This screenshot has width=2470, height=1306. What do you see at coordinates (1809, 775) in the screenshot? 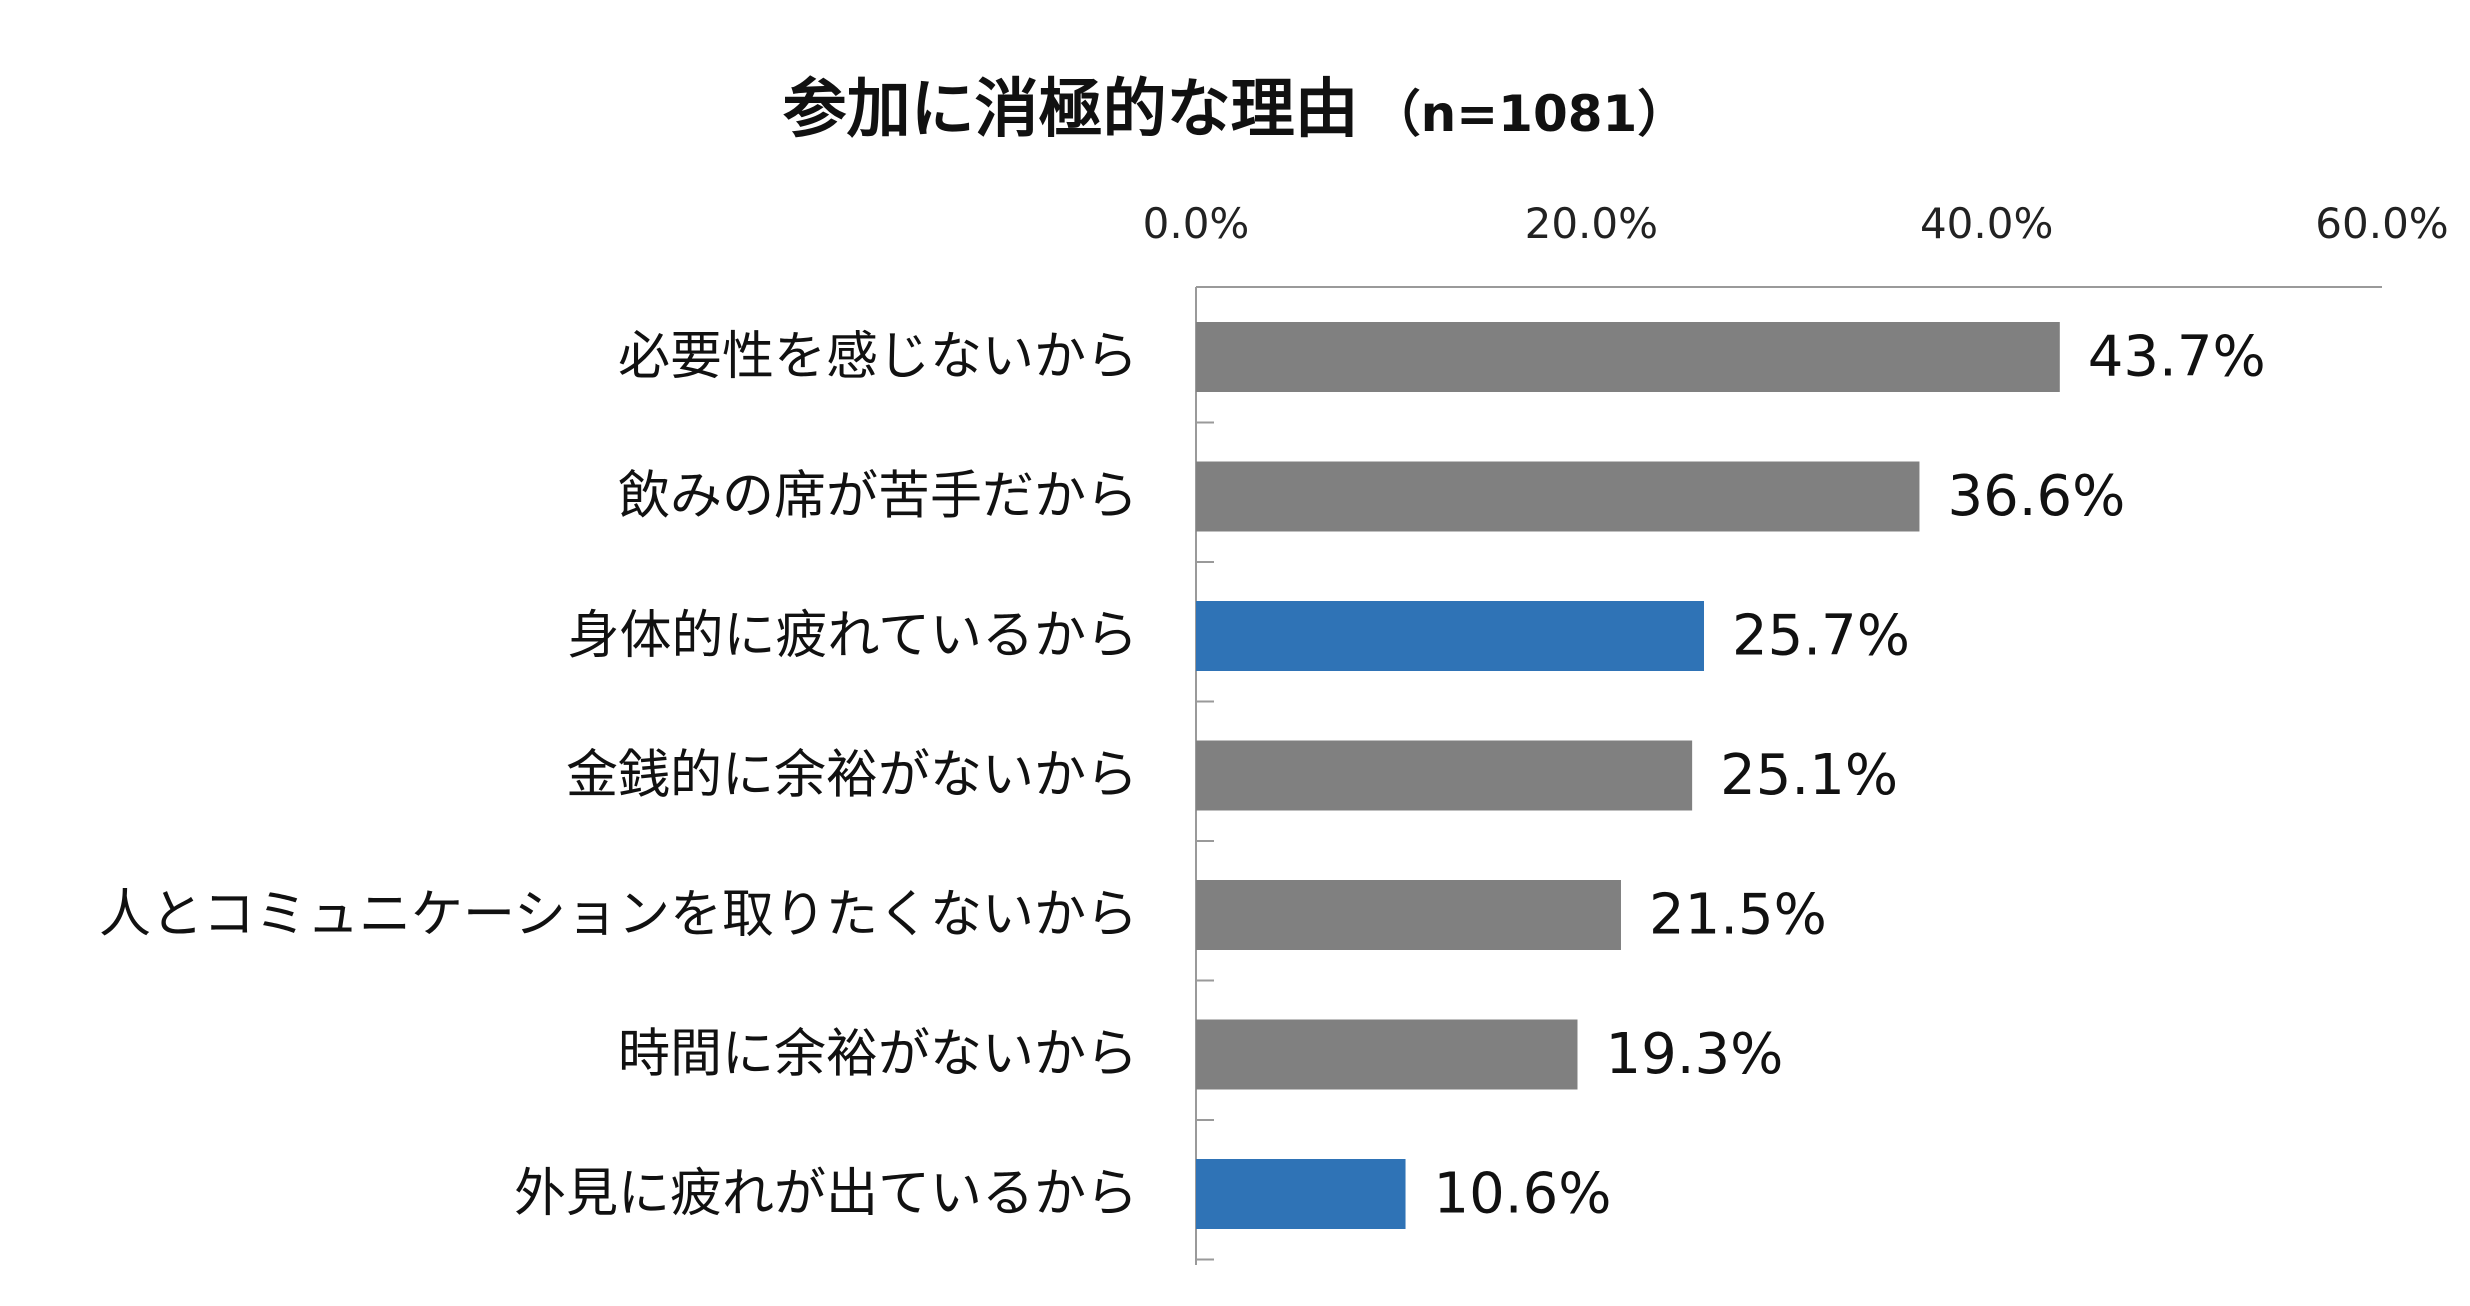
I see `value-label: 25.1%` at bounding box center [1809, 775].